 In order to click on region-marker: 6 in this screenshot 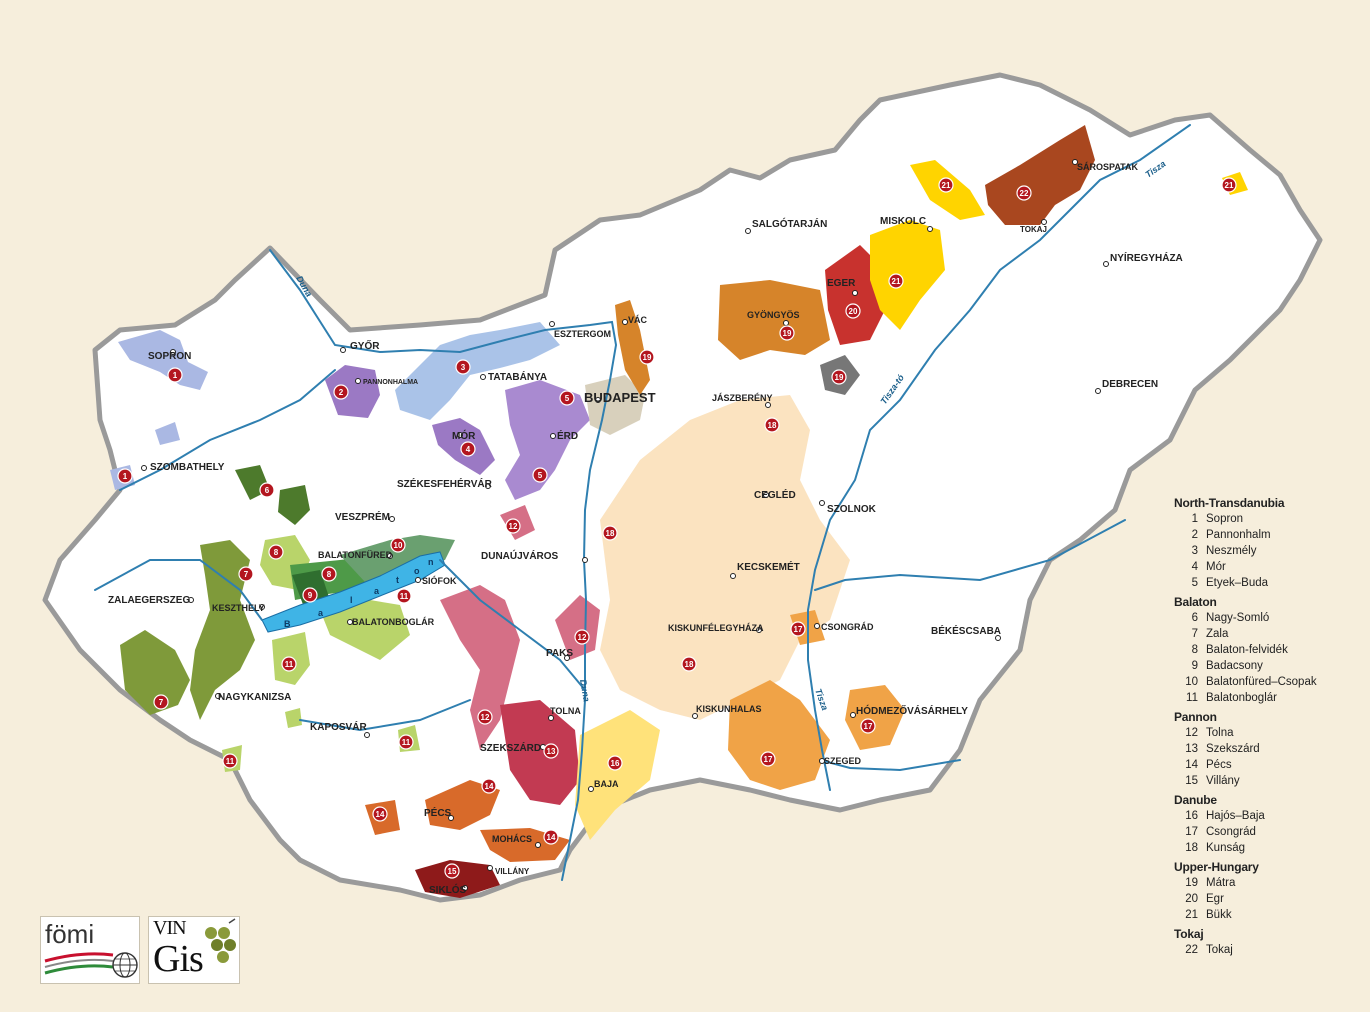, I will do `click(267, 490)`.